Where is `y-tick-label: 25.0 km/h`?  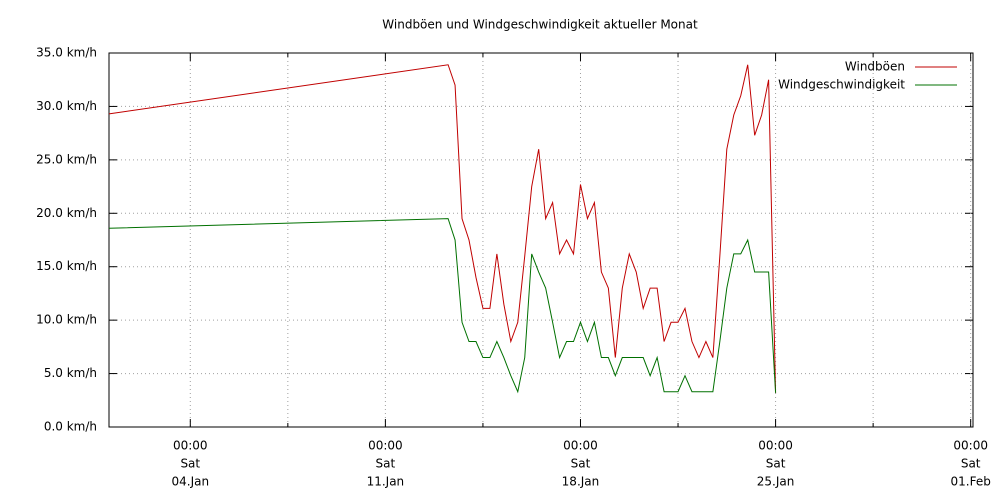 y-tick-label: 25.0 km/h is located at coordinates (66, 159).